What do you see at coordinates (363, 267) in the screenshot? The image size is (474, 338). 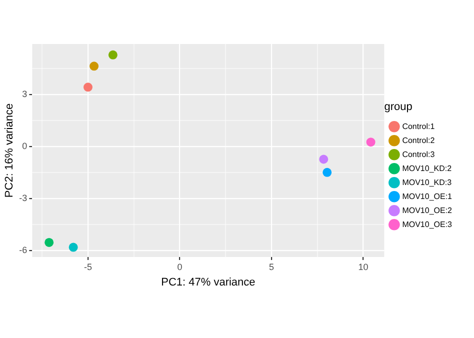 I see `x-tick-label: 10` at bounding box center [363, 267].